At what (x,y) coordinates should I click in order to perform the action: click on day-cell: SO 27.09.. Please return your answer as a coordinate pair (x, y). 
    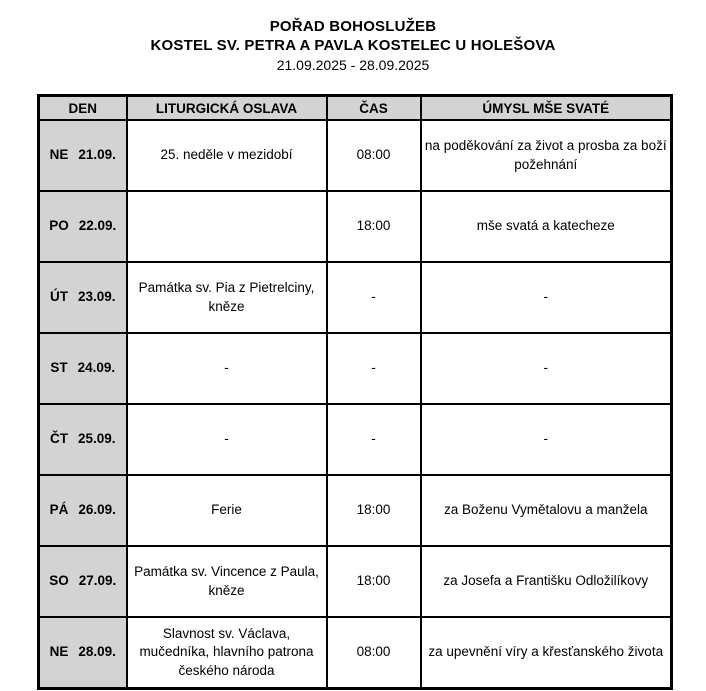
    Looking at the image, I should click on (82, 581).